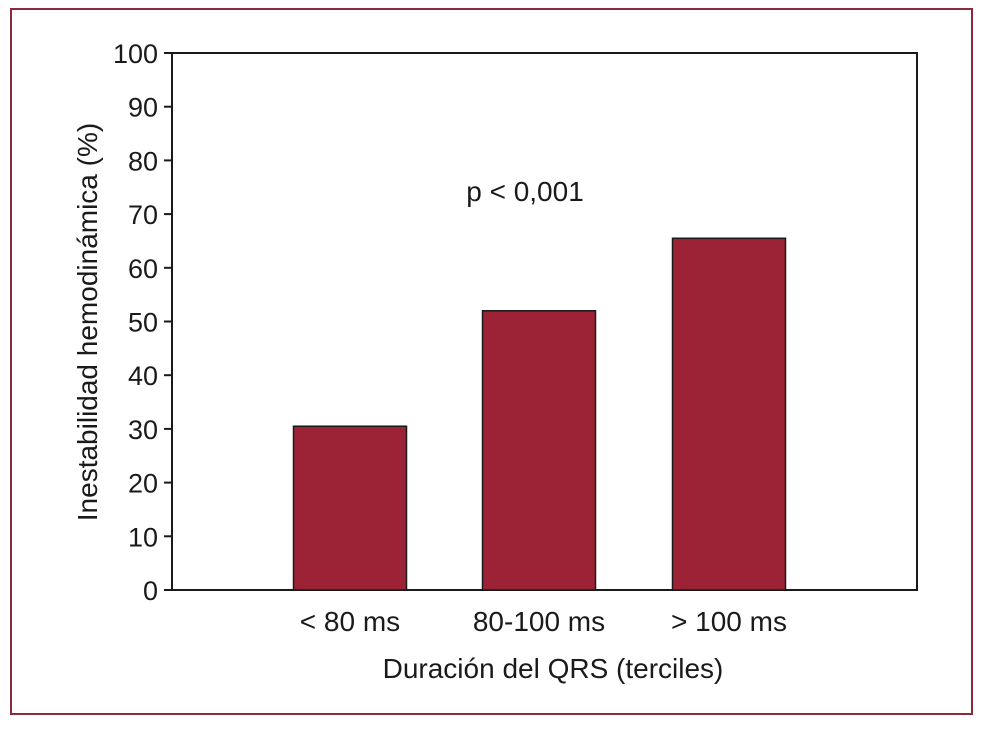 This screenshot has height=729, width=987. Describe the element at coordinates (143, 376) in the screenshot. I see `y-tick-label: 40` at that location.